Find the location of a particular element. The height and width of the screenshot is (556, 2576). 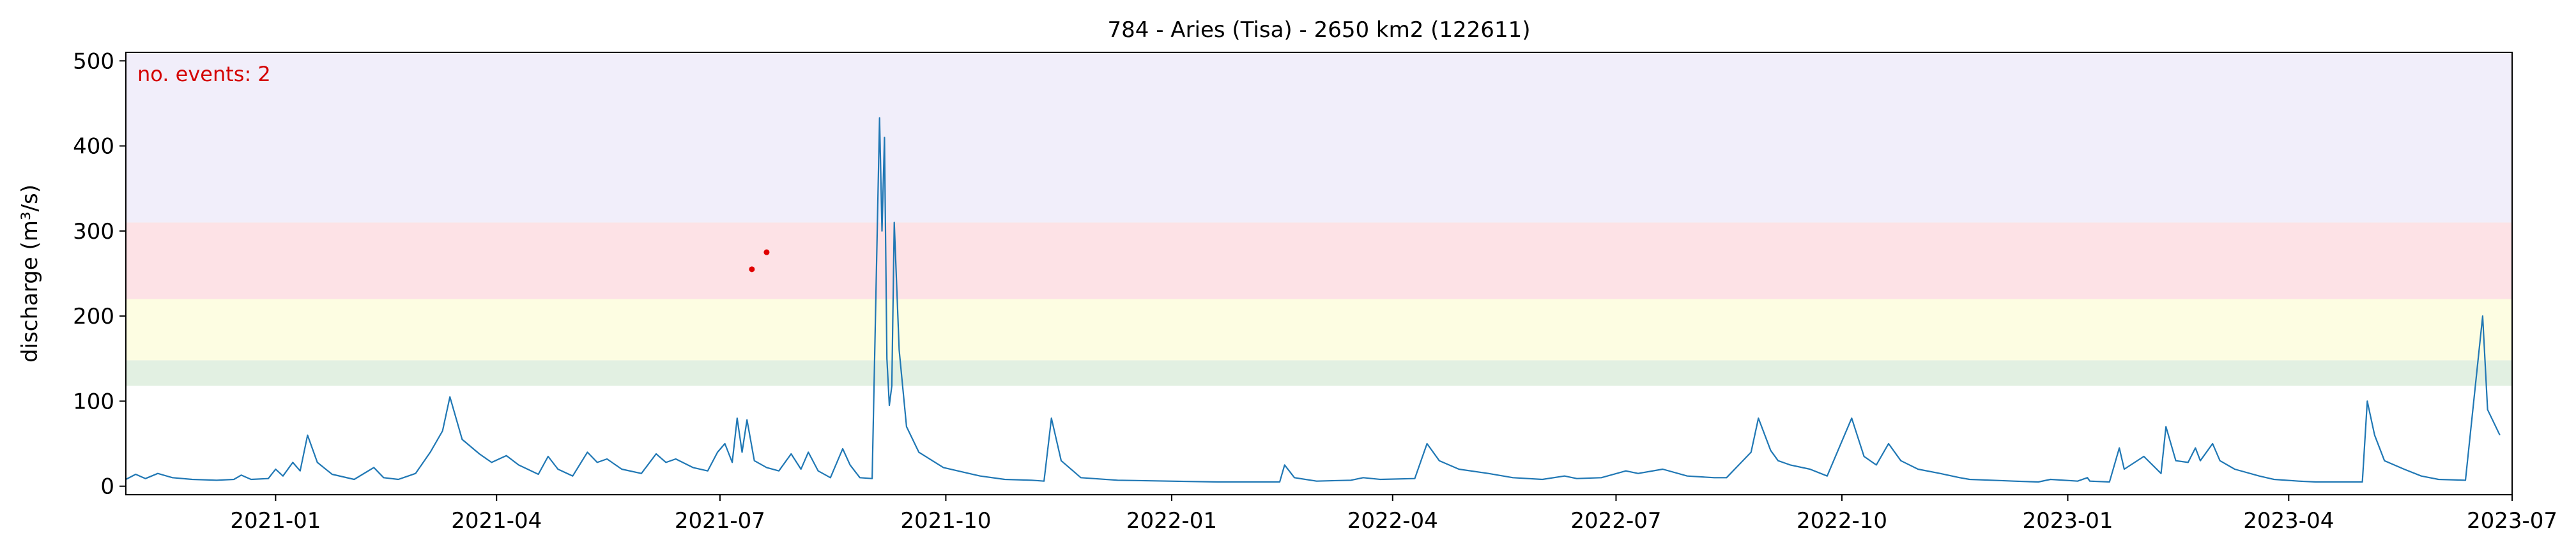

x-tick-label: 2023-01 is located at coordinates (2067, 521).